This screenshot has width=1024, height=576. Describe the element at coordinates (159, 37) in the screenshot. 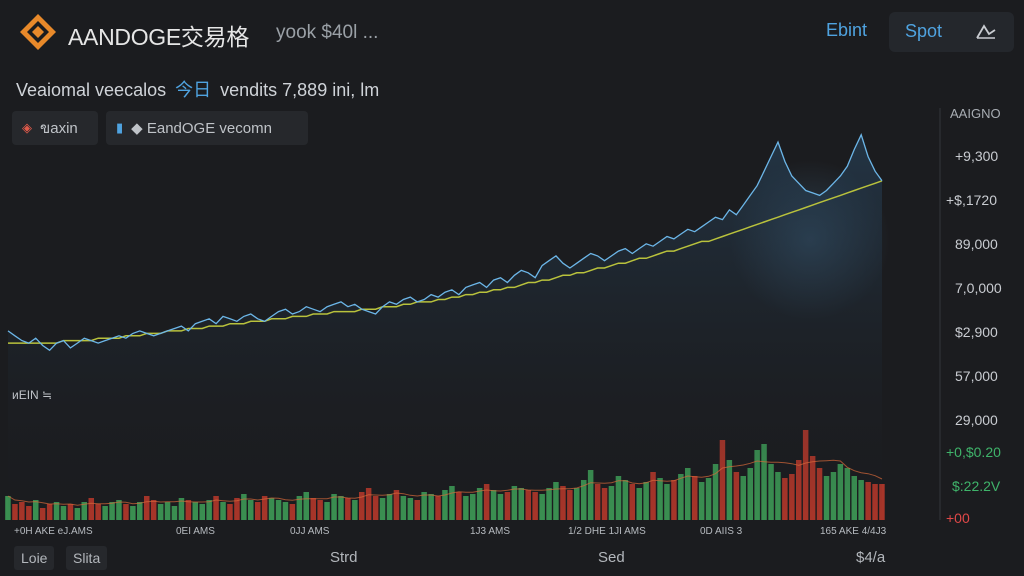

I see `app-title: AANDOGE交易格` at that location.